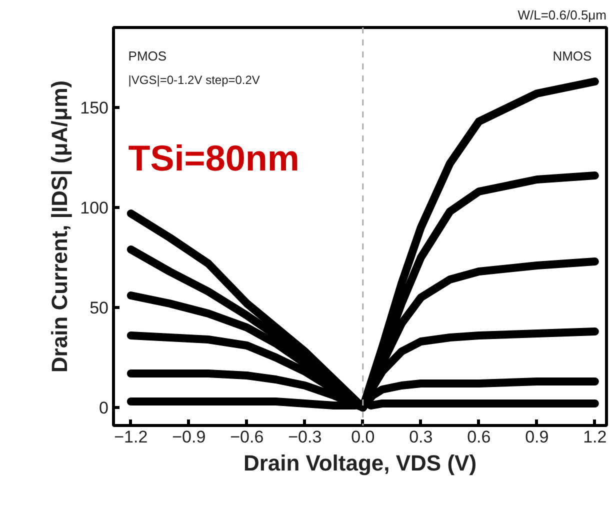 This screenshot has height=523, width=609. I want to click on y-tick-label: 50, so click(99, 308).